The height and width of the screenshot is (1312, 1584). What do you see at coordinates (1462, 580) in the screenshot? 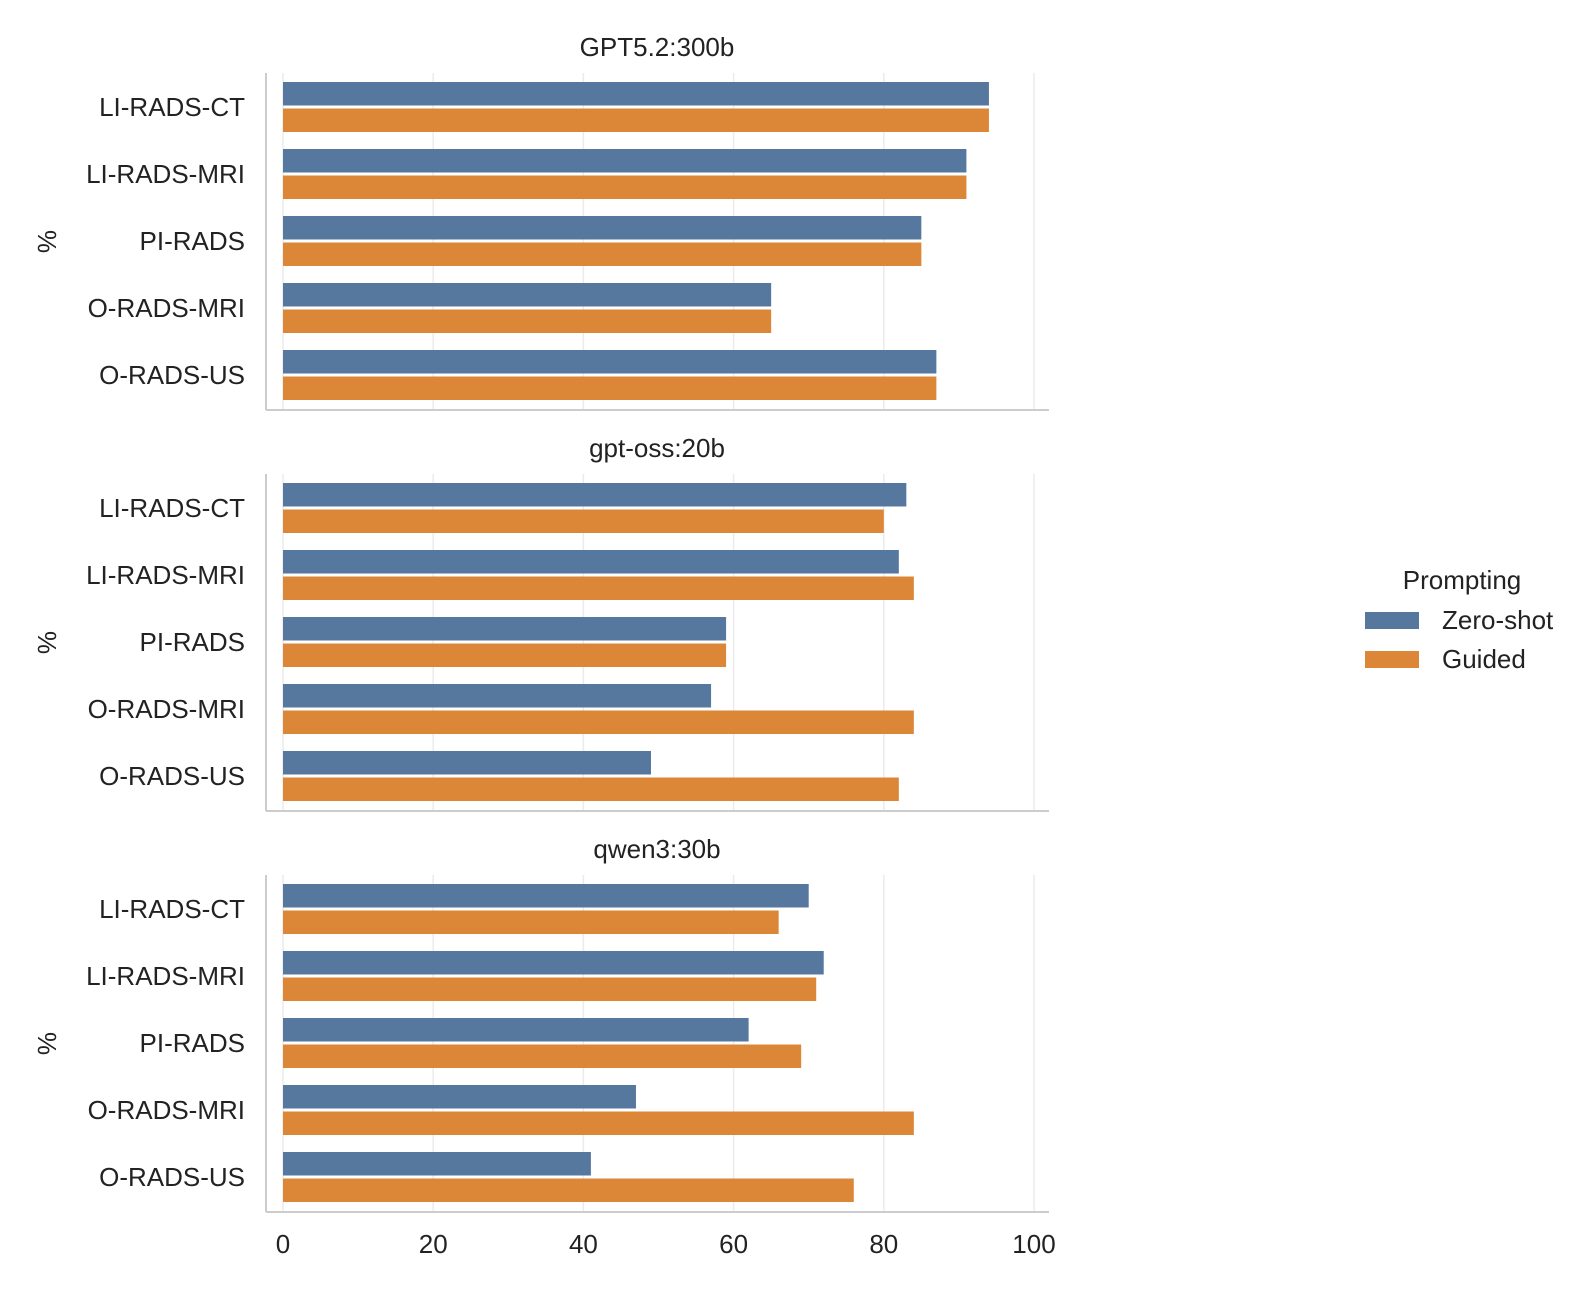
I see `legend-title: Prompting` at bounding box center [1462, 580].